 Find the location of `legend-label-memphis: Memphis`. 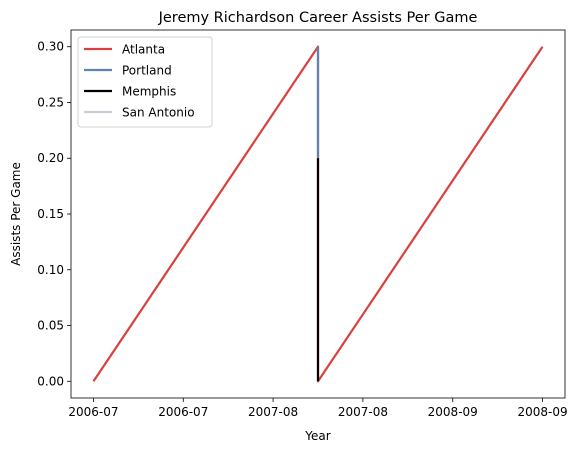

legend-label-memphis: Memphis is located at coordinates (149, 92).